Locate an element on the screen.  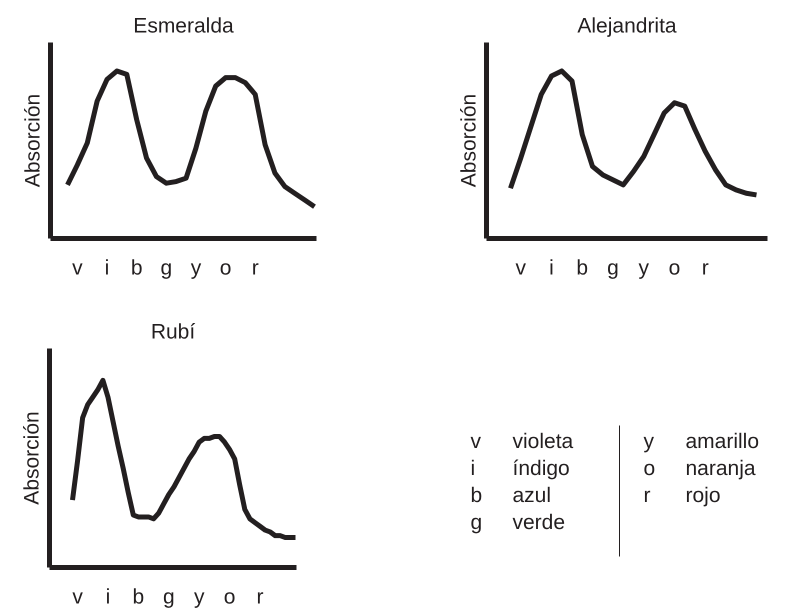
text: verde is located at coordinates (539, 522).